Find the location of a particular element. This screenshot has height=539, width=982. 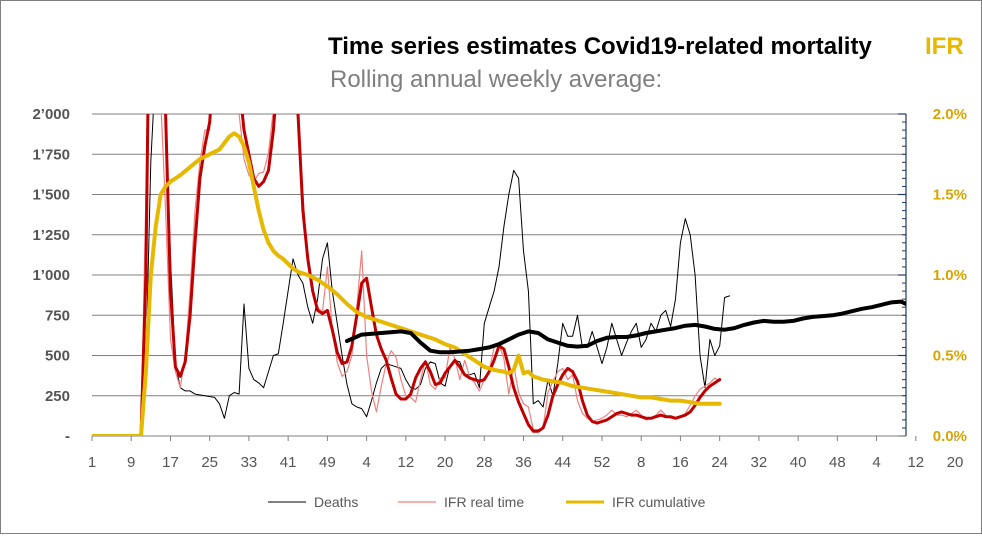

y-left-tick-label: 750 is located at coordinates (57, 315).